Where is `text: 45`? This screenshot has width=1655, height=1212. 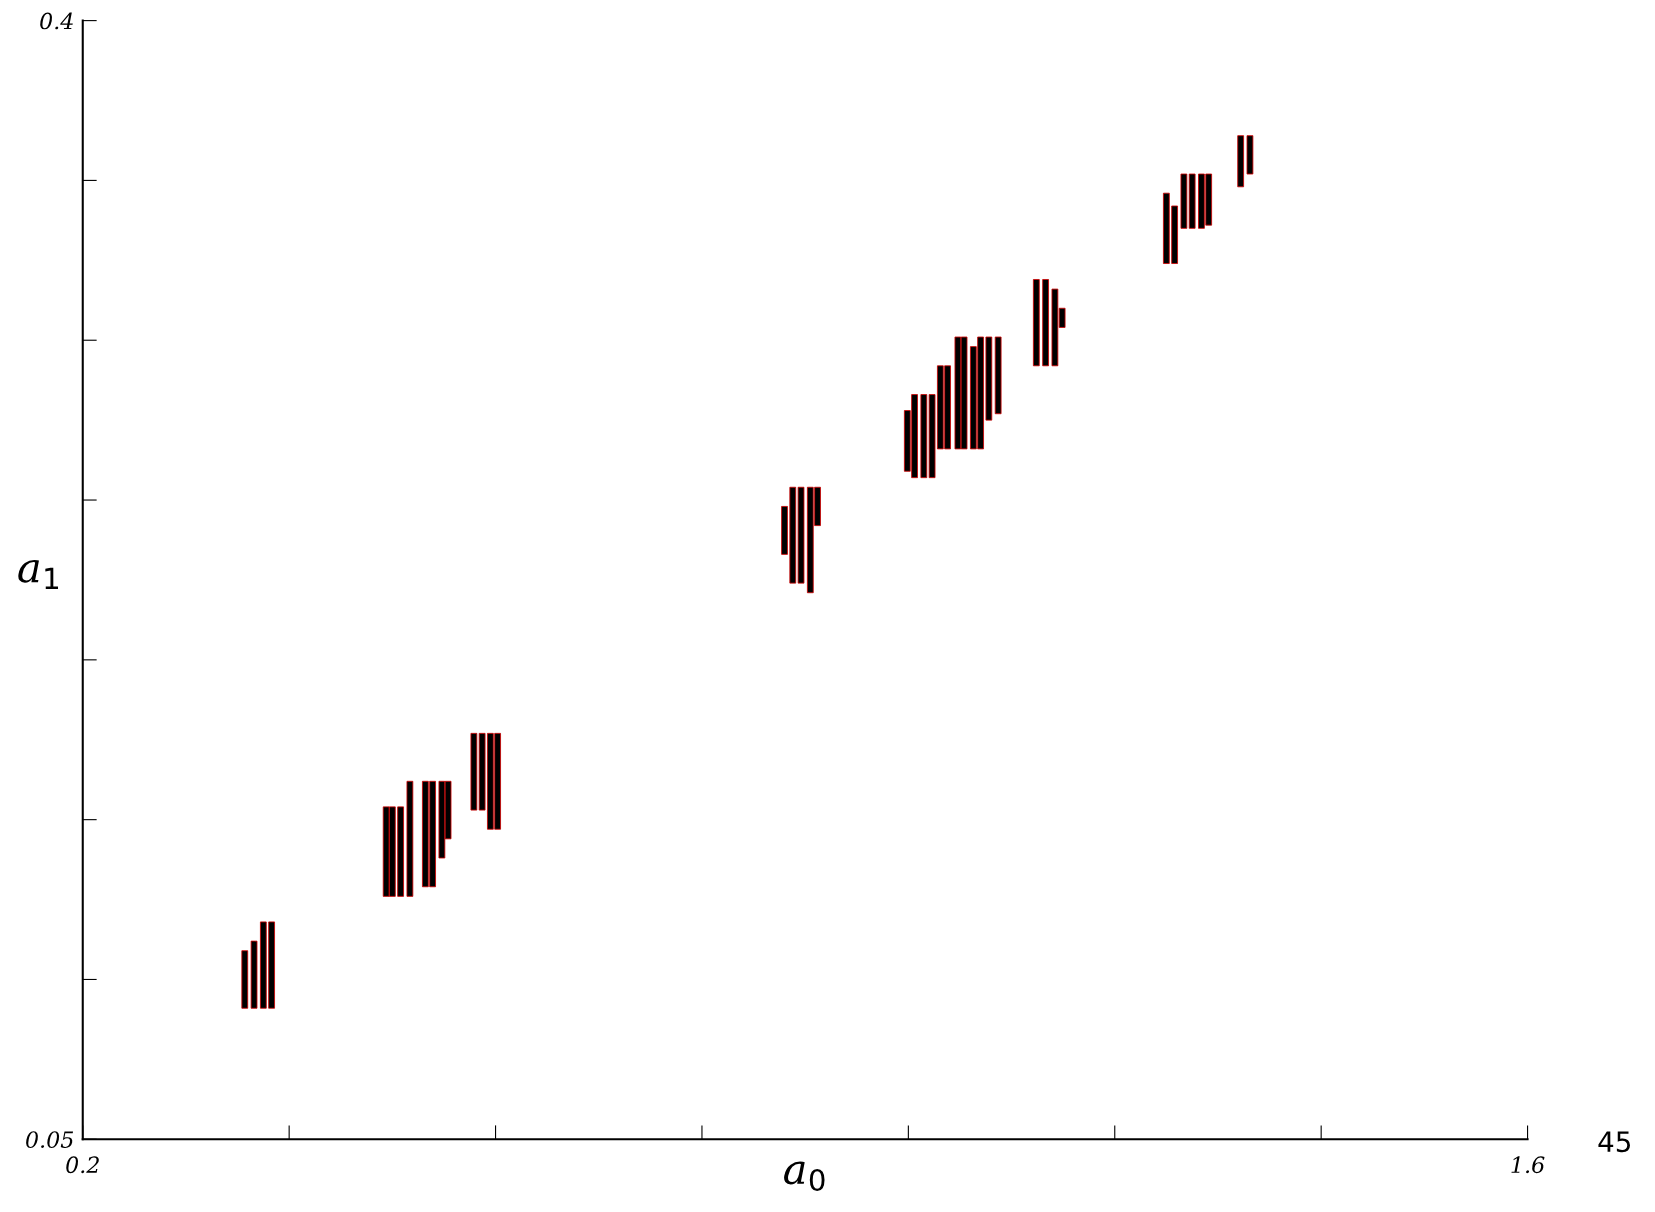
text: 45 is located at coordinates (1614, 1142).